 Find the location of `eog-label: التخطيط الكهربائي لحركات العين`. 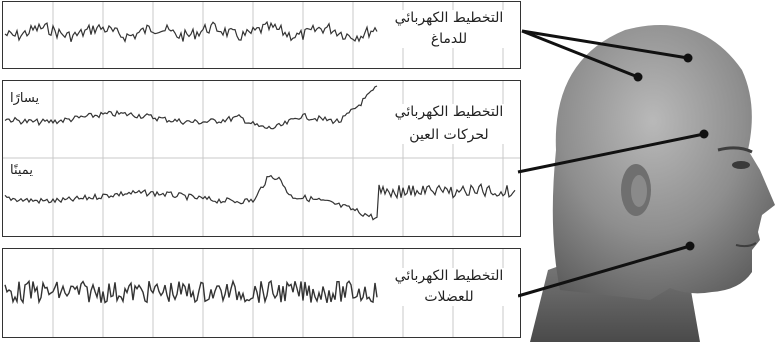

eog-label: التخطيط الكهربائي لحركات العين is located at coordinates (449, 124).